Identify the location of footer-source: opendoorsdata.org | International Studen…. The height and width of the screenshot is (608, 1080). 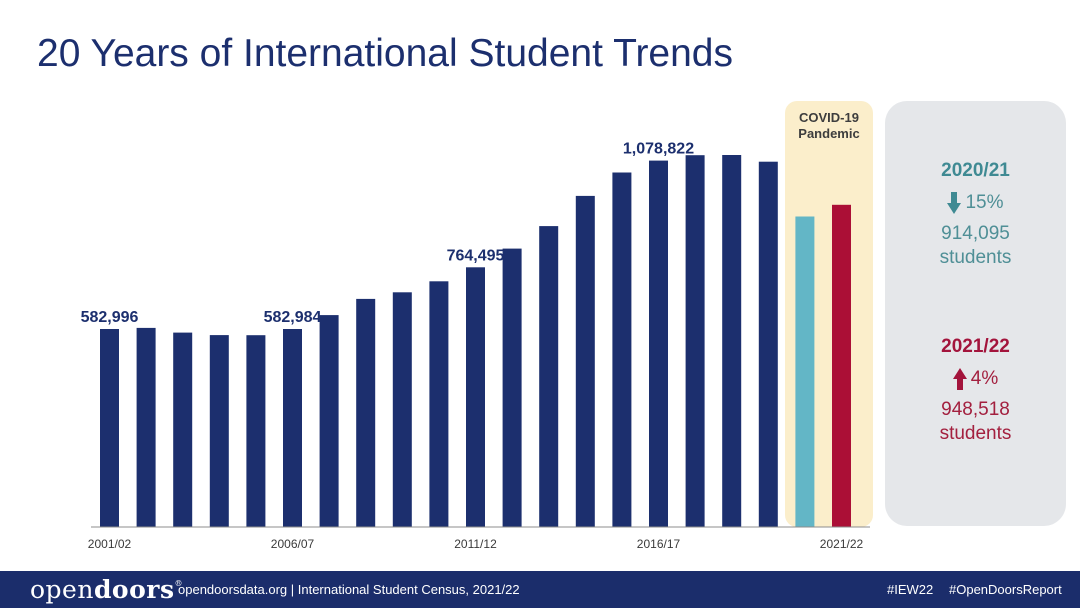
(349, 589).